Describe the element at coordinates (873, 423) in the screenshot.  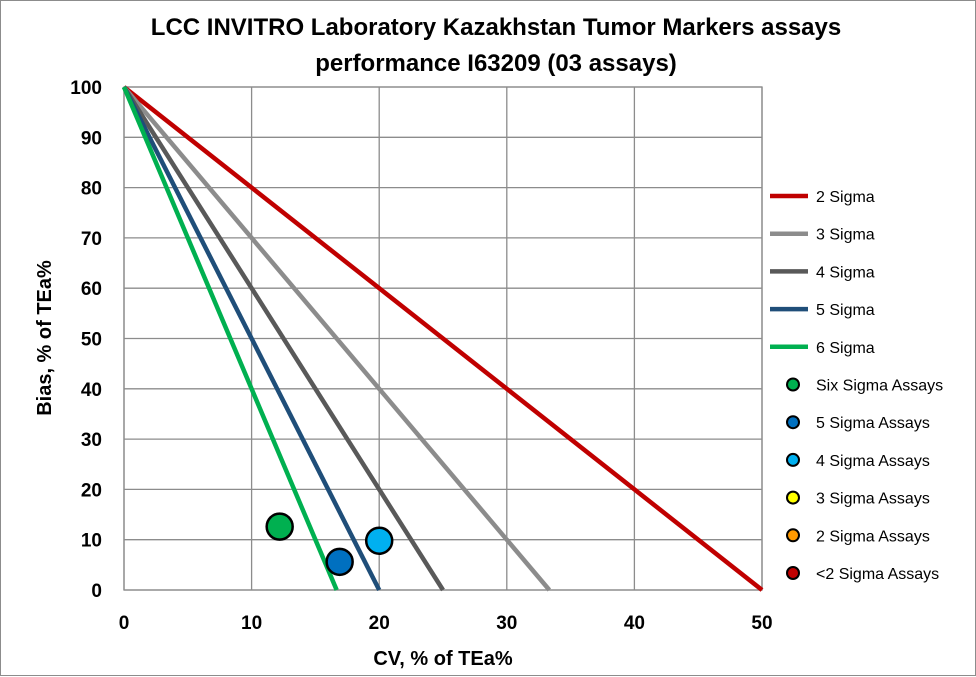
I see `legend-label-assay-2: 5 Sigma Assays` at that location.